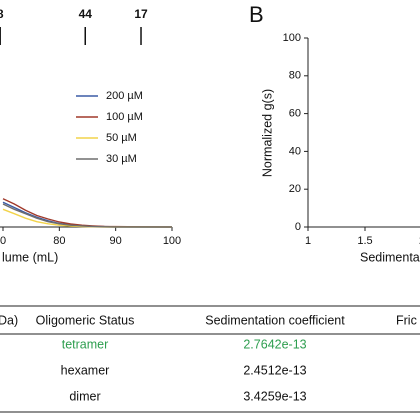 Image resolution: width=420 pixels, height=420 pixels. Describe the element at coordinates (141, 14) in the screenshot. I see `marker-label: 17` at that location.